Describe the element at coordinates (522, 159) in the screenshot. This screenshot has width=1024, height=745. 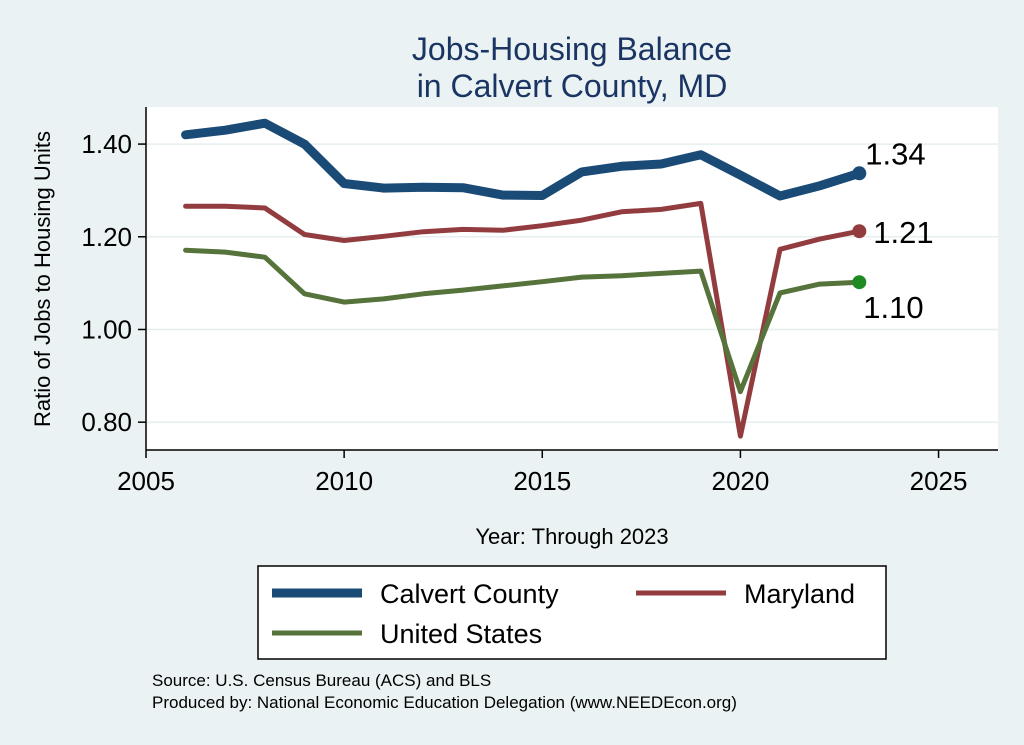
I see `series-line-calvert-county` at that location.